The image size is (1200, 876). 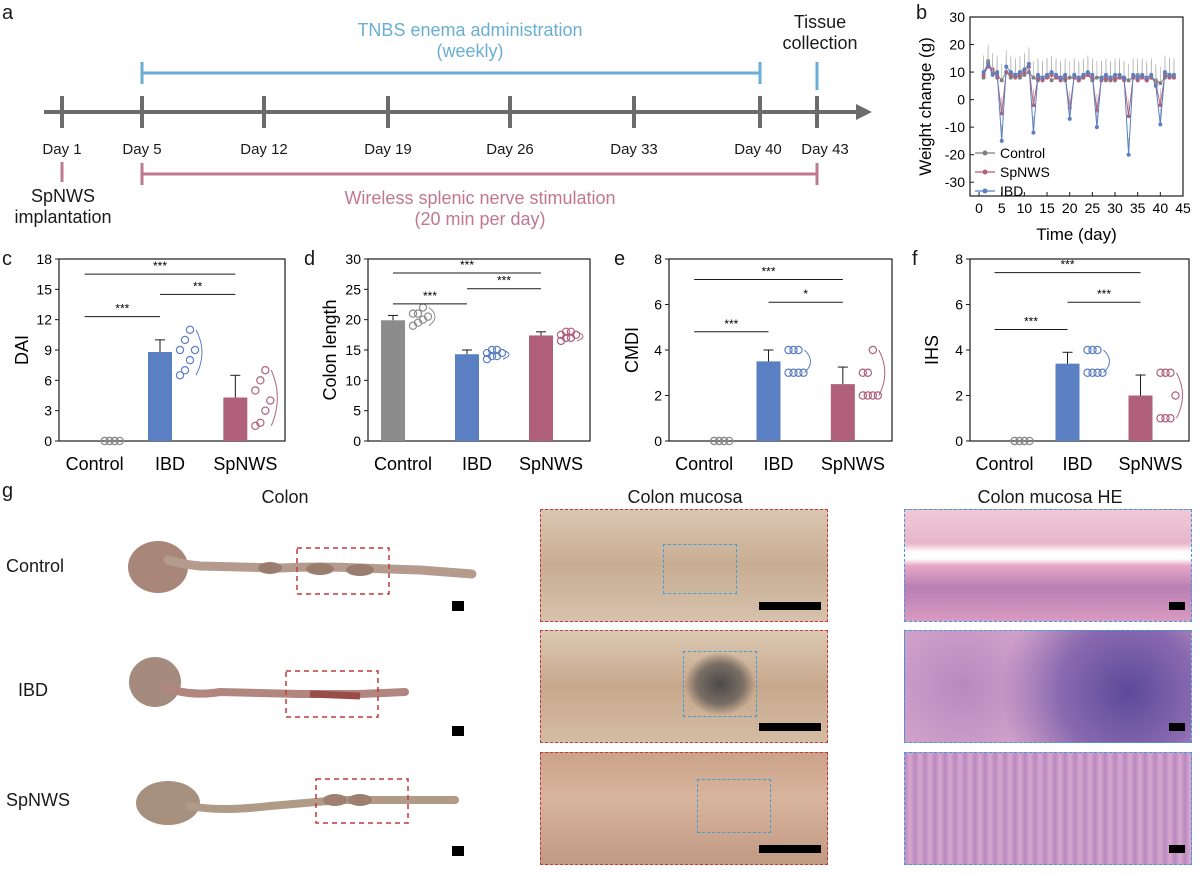 What do you see at coordinates (820, 33) in the screenshot?
I see `tissue-collection-label: Tissue collection` at bounding box center [820, 33].